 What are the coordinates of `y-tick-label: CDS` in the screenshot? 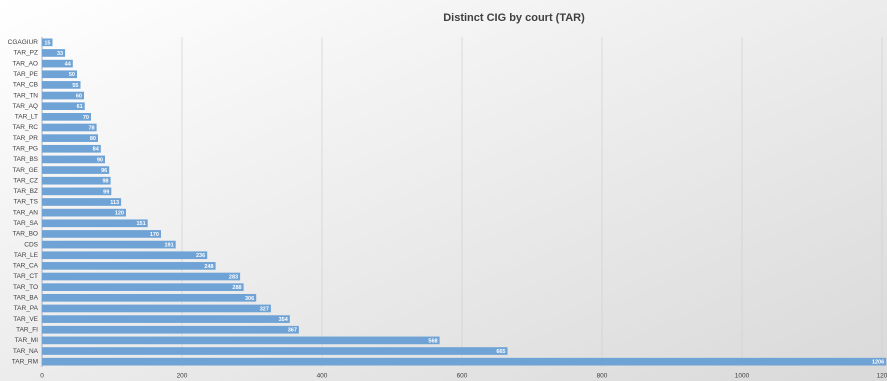 It's located at (31, 244).